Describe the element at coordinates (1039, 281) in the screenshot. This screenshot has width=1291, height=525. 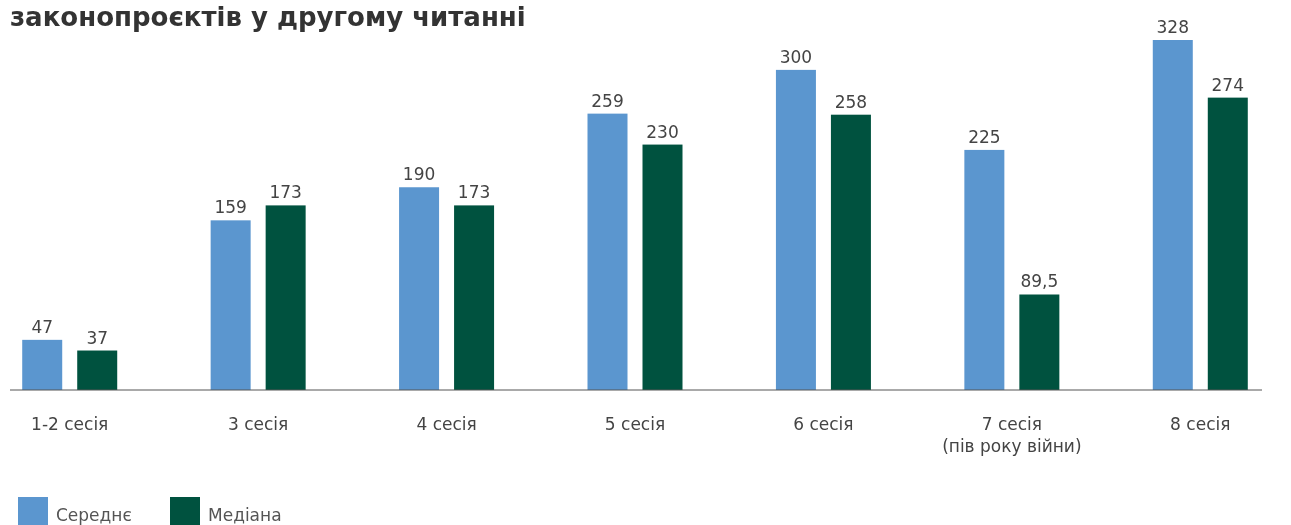
I see `data-label: 89,5` at that location.